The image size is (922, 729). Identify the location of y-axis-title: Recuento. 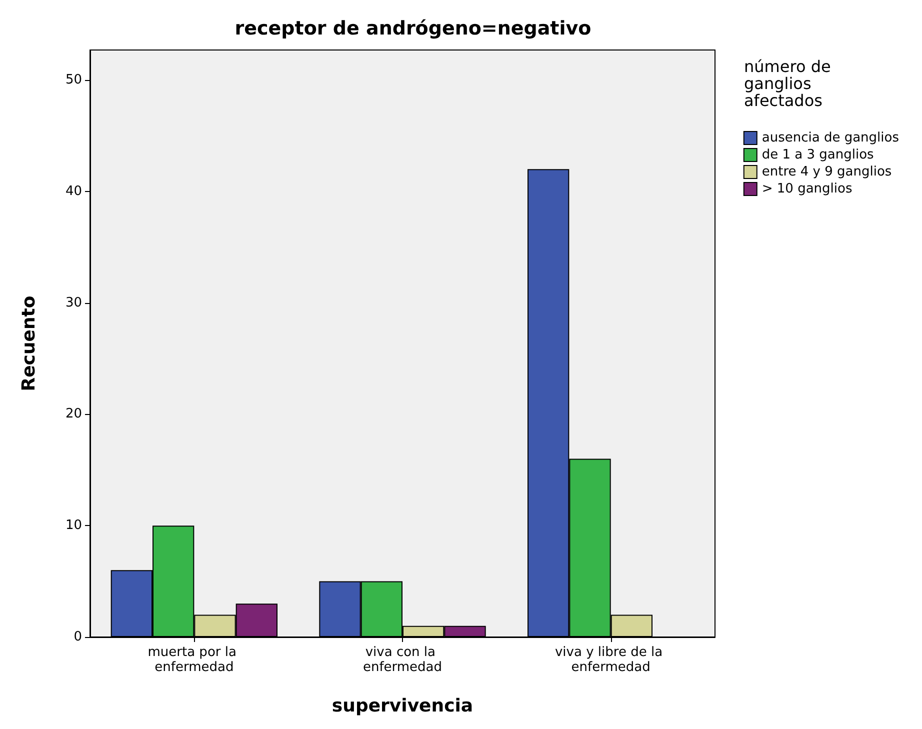
(29, 344).